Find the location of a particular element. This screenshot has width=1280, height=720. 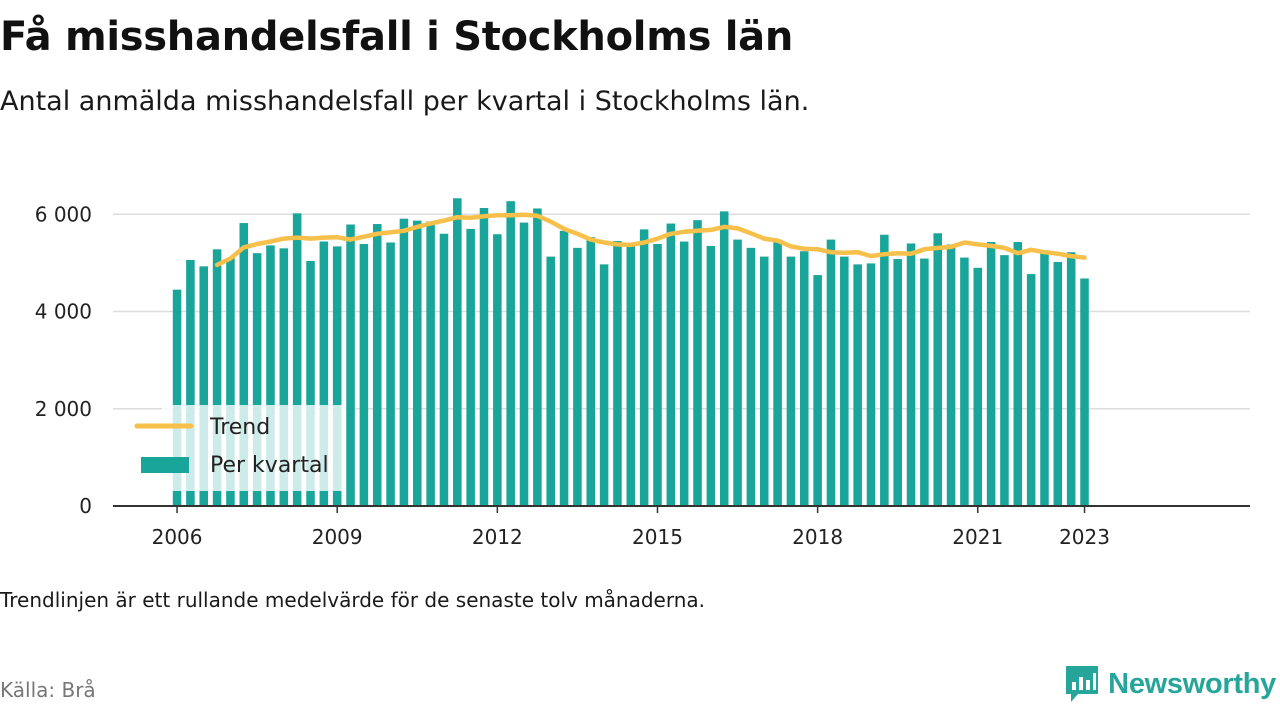

x-tick-label: 2012 is located at coordinates (497, 537).